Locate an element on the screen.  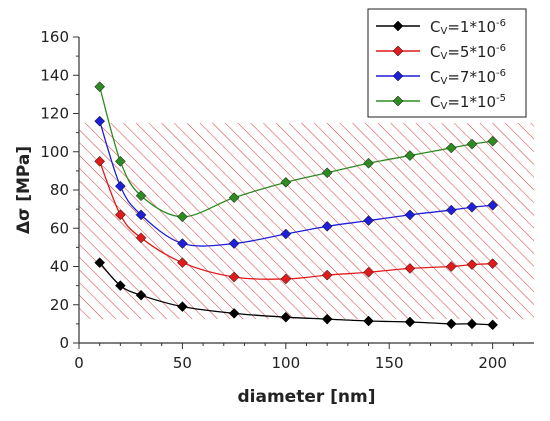
y-tick-label: 100 is located at coordinates (54, 152).